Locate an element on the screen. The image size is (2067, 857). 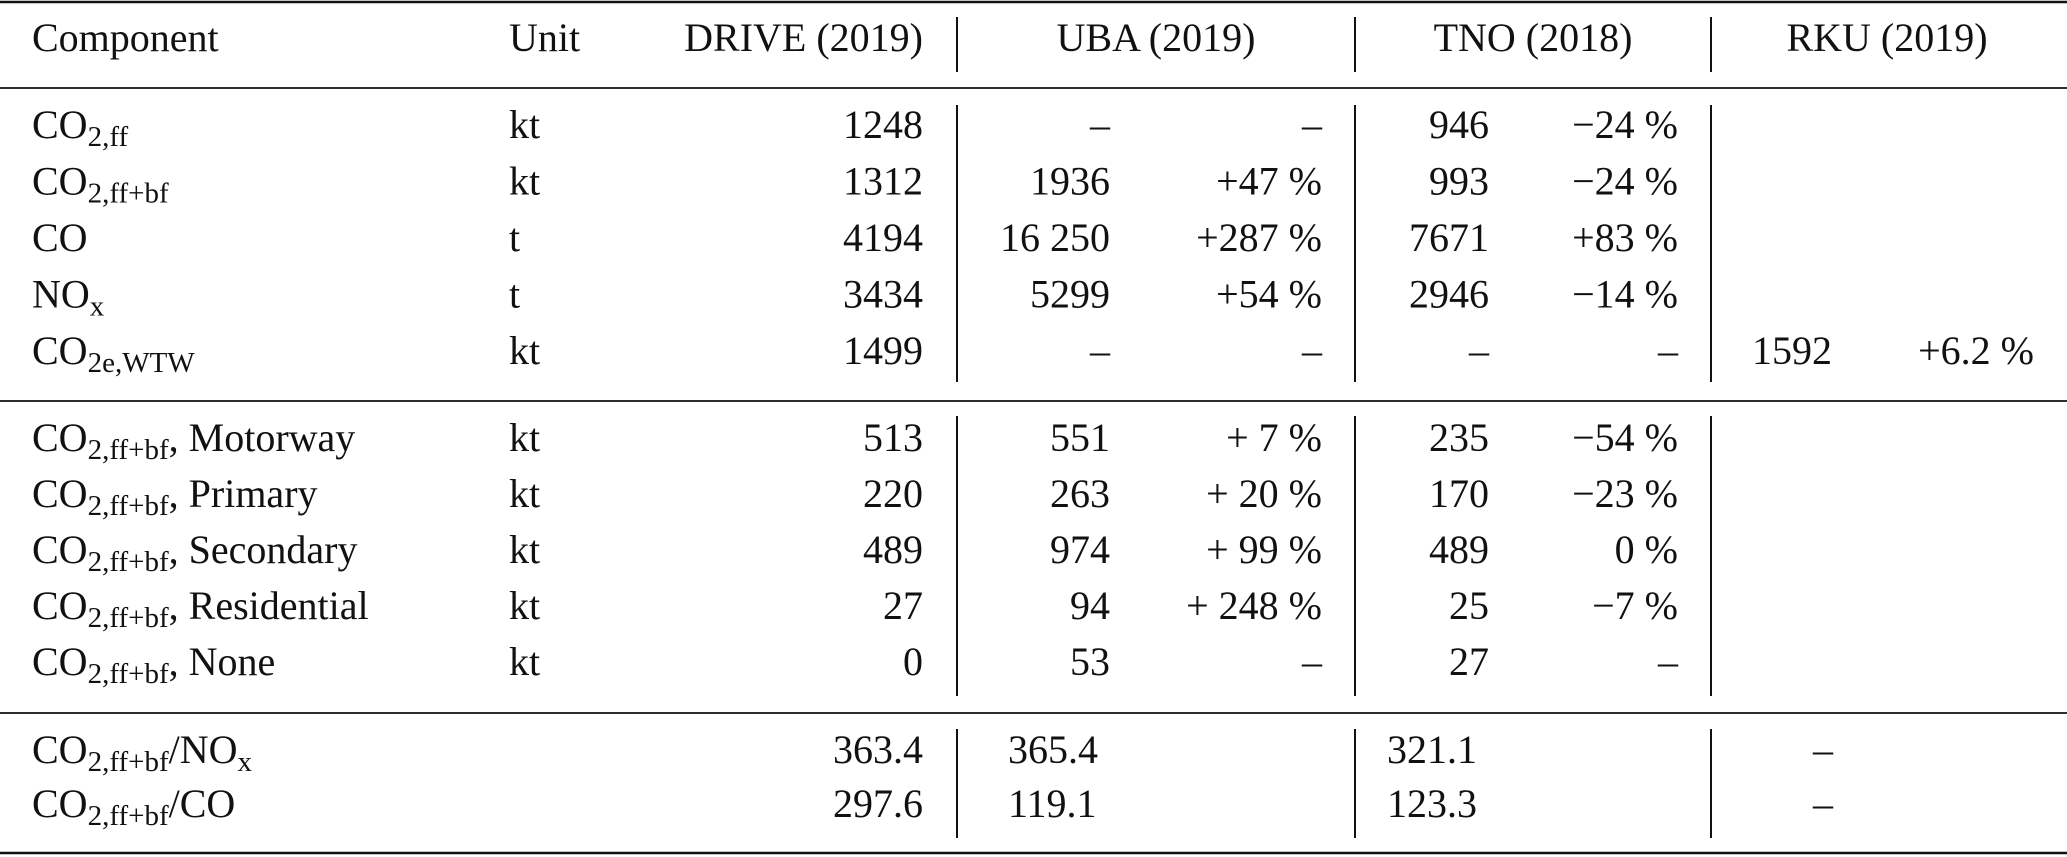
cell: +47 % is located at coordinates (1269, 181).